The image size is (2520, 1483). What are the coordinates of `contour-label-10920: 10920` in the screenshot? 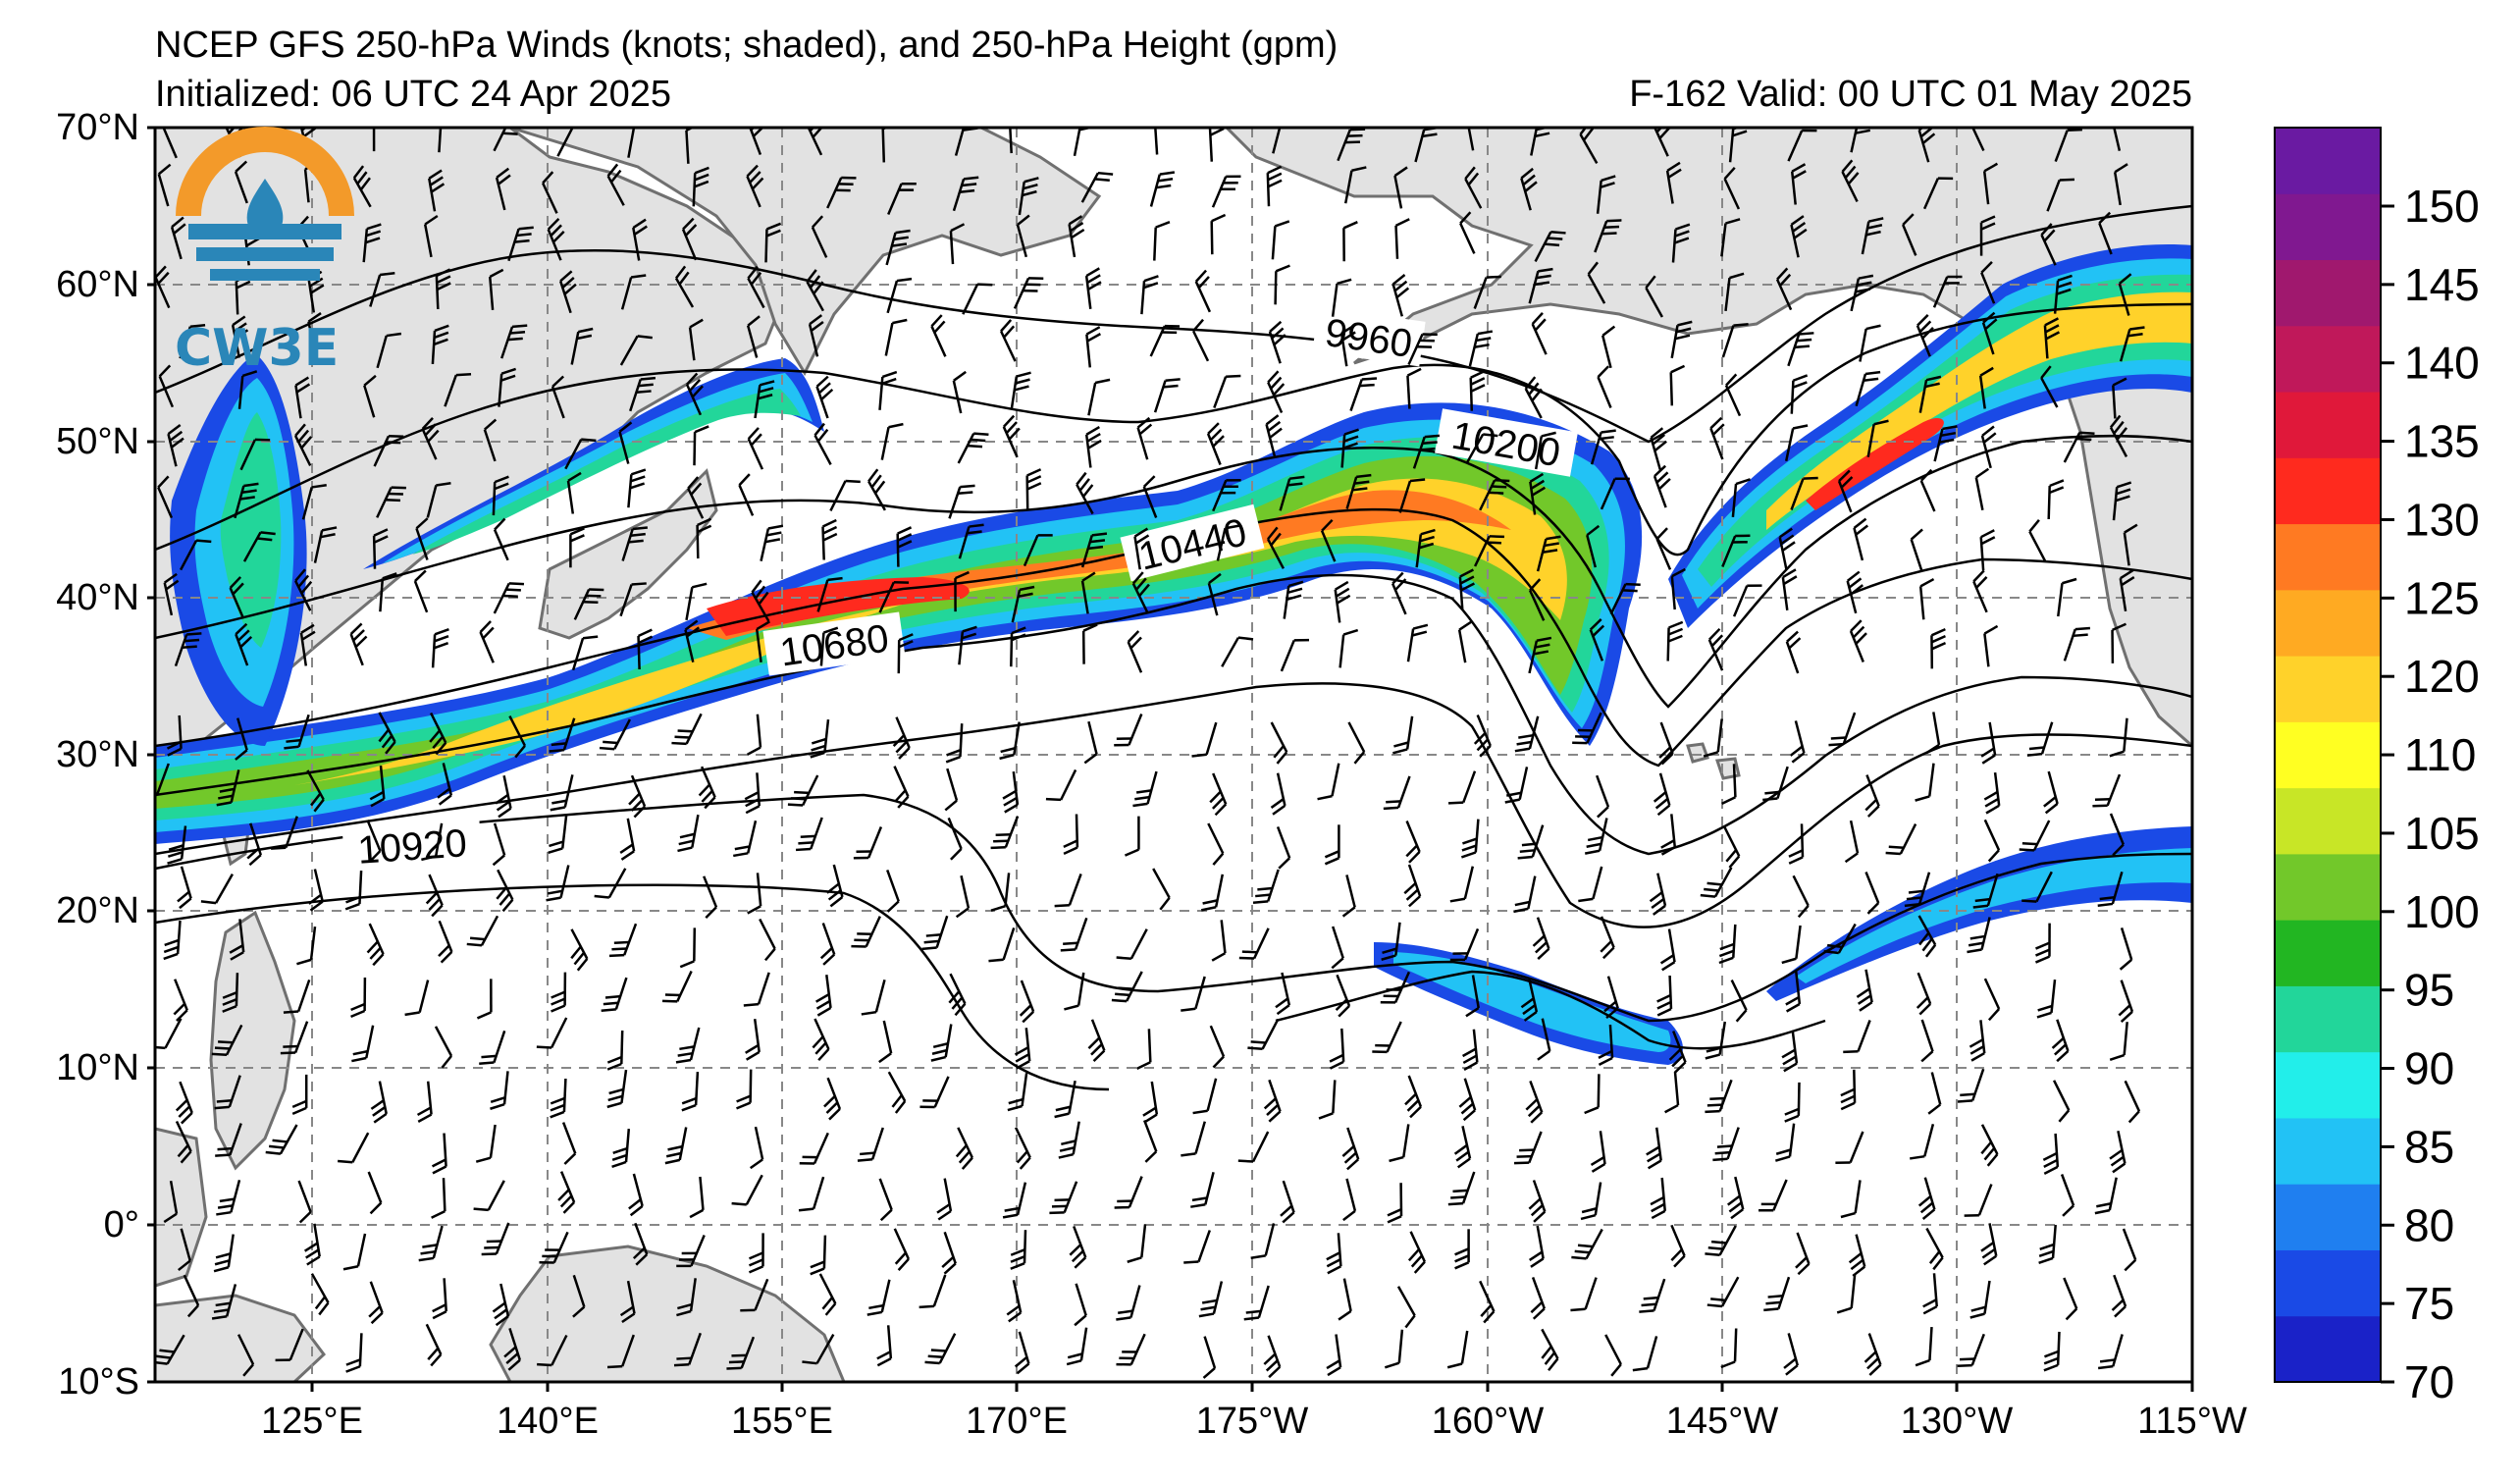 It's located at (412, 847).